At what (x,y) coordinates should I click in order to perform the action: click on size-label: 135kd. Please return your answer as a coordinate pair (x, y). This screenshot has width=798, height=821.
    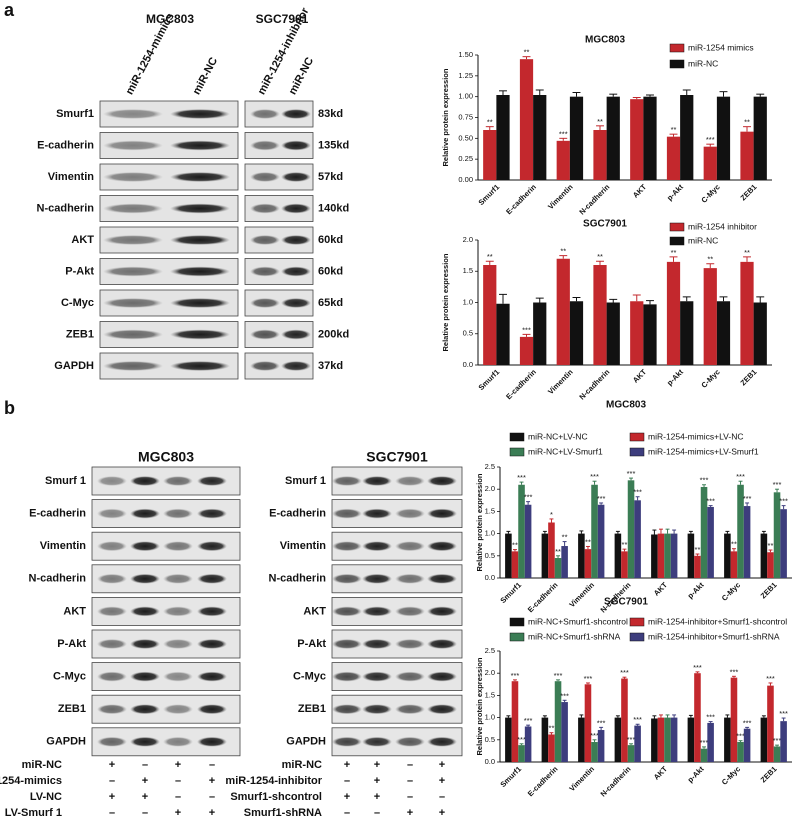
    Looking at the image, I should click on (333, 145).